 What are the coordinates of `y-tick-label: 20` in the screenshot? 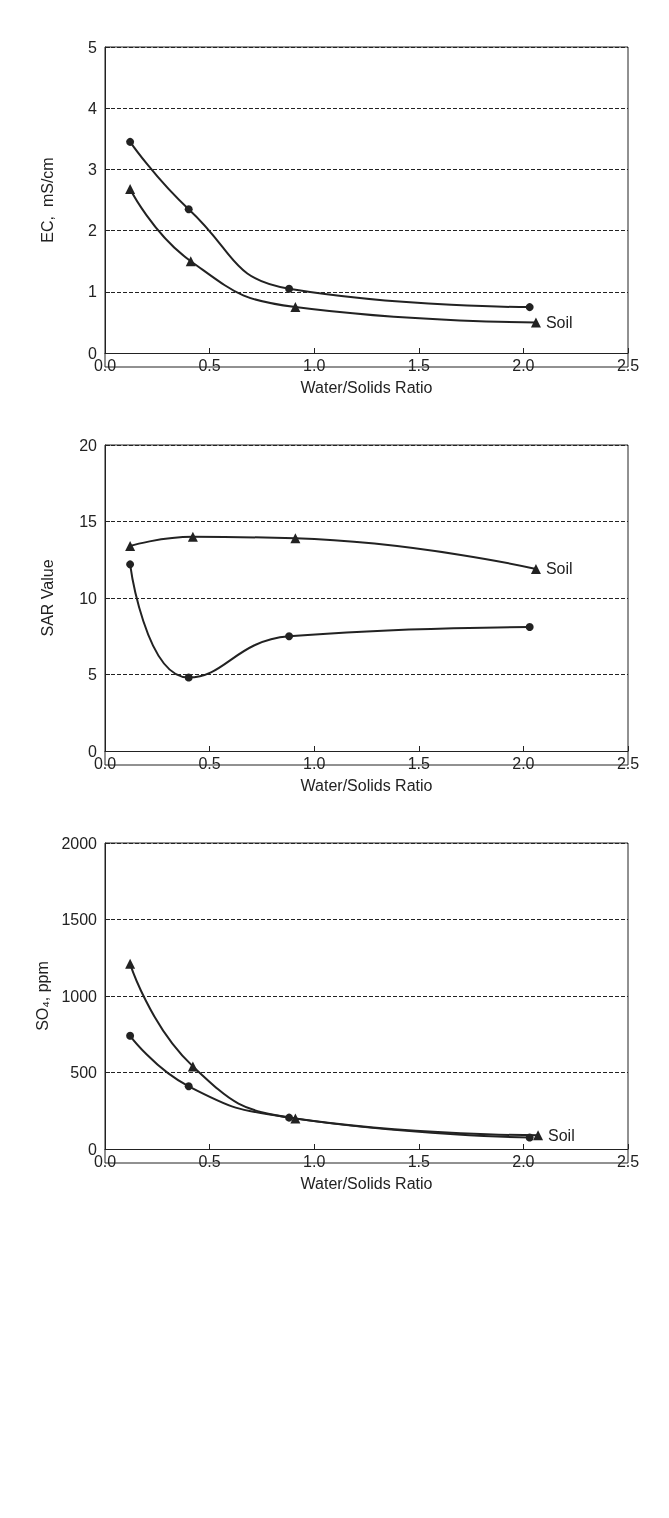 It's located at (88, 445).